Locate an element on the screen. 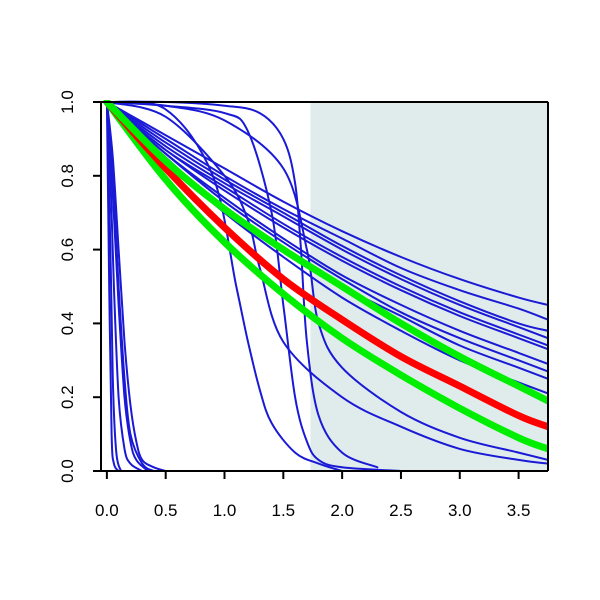 This screenshot has width=600, height=600. y-tick-label: 0.6 is located at coordinates (67, 250).